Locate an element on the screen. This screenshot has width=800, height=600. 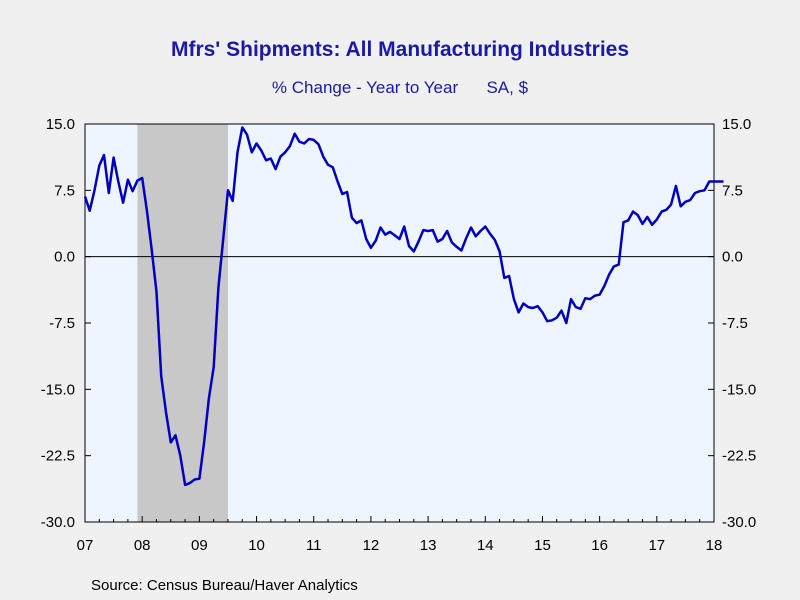
y-tick-label-right: -30.0 is located at coordinates (739, 522).